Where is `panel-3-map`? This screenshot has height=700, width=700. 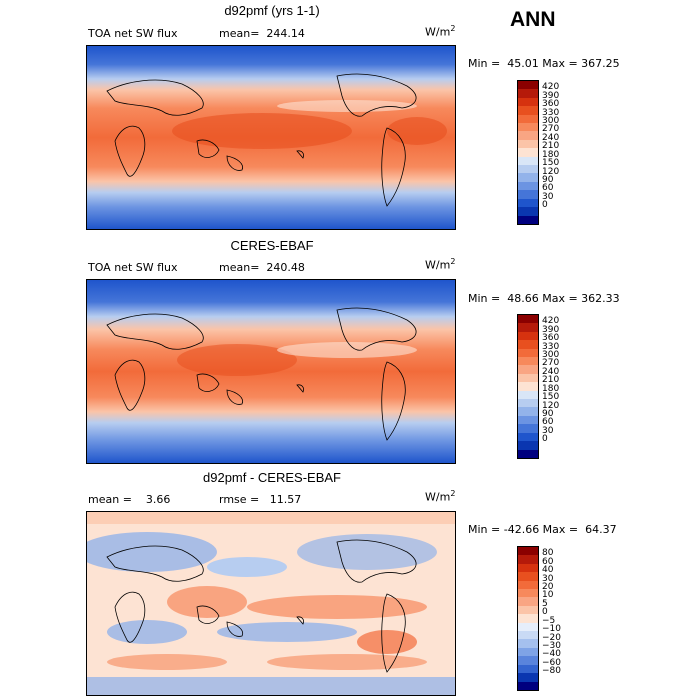
panel-3-map is located at coordinates (271, 603).